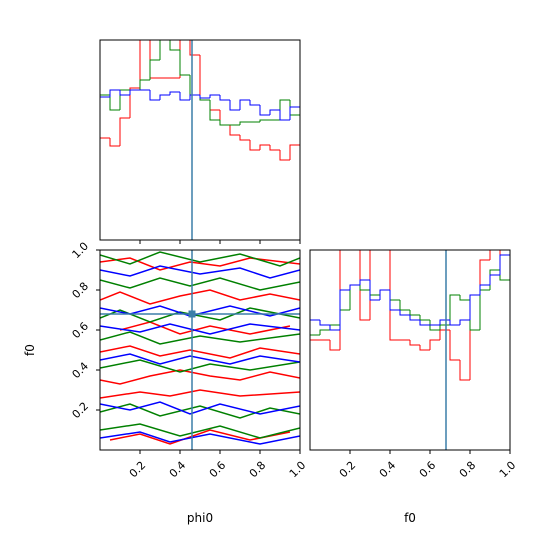 The image size is (550, 550). Describe the element at coordinates (138, 470) in the screenshot. I see `x-tick-label: 0.2` at that location.